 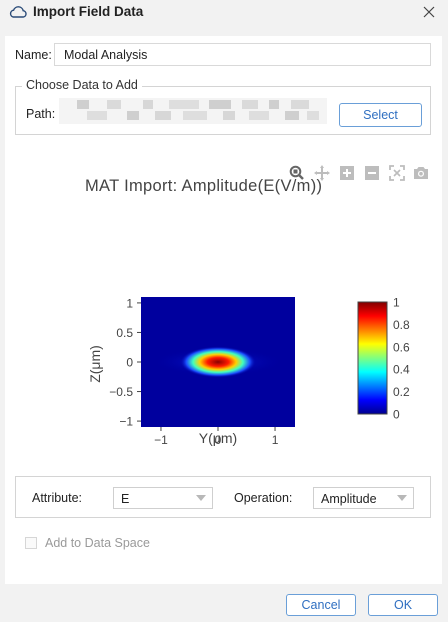 I want to click on name-label: Name:, so click(x=33, y=55).